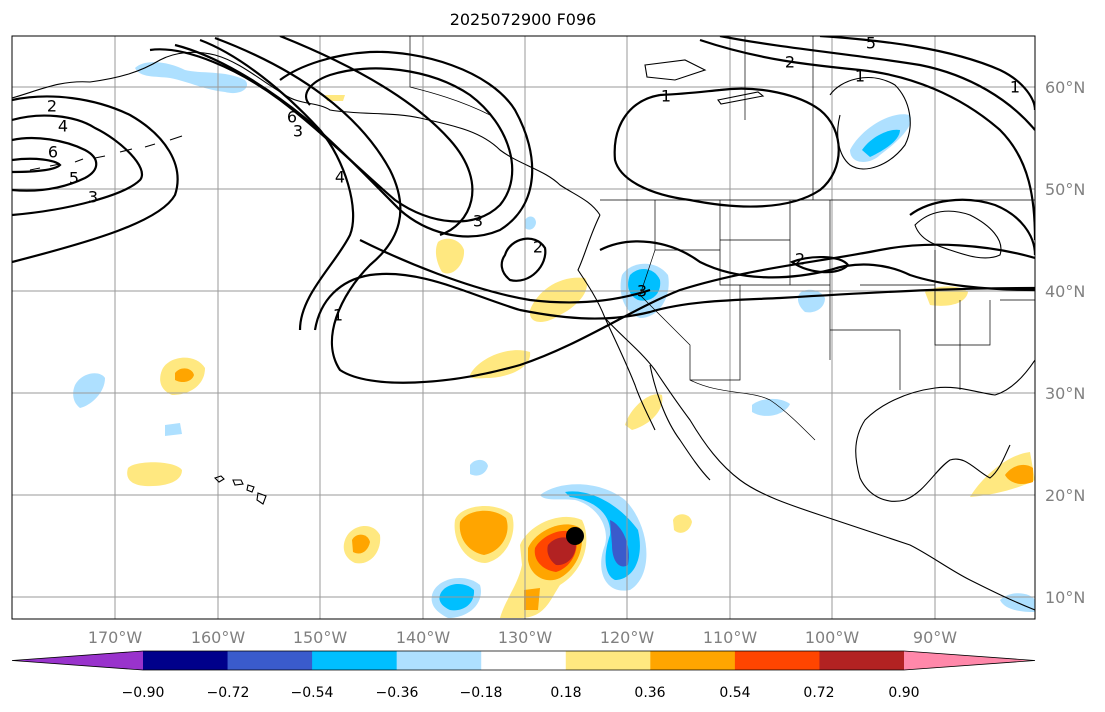  What do you see at coordinates (1065, 495) in the screenshot?
I see `lat-label: 20°N` at bounding box center [1065, 495].